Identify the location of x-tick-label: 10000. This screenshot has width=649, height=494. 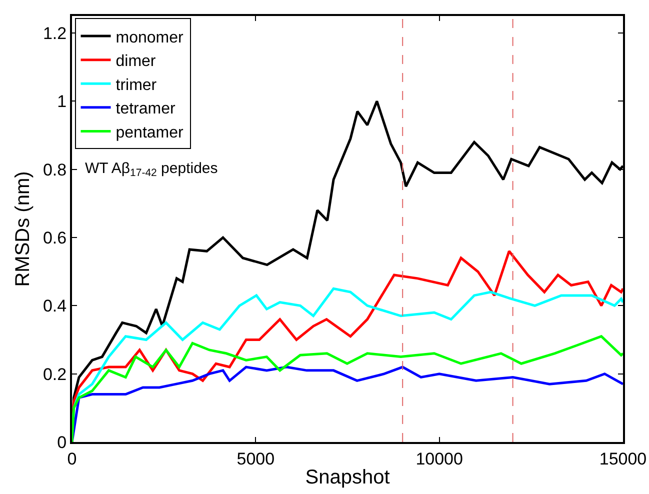
(439, 458).